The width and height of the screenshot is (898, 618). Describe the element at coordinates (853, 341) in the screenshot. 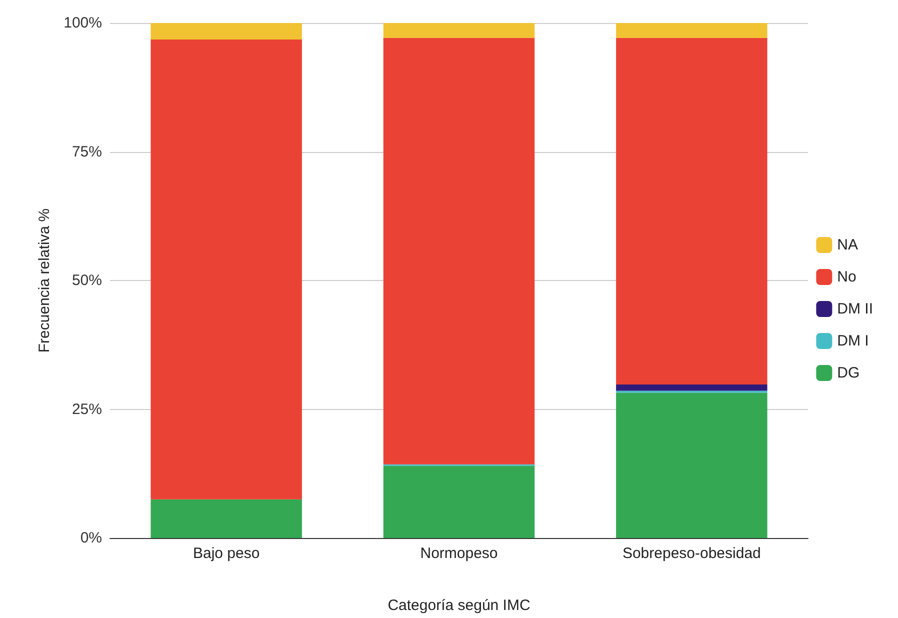

I see `legend-label: DM I` at that location.